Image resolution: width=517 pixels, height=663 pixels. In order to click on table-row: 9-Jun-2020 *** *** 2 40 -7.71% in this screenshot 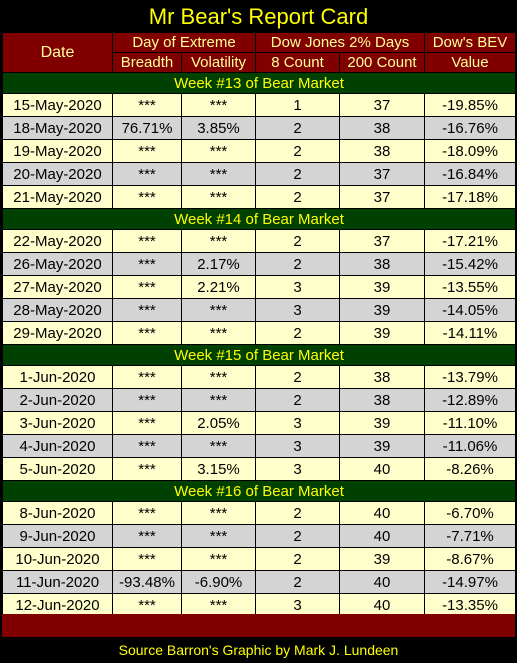, I will do `click(259, 536)`.